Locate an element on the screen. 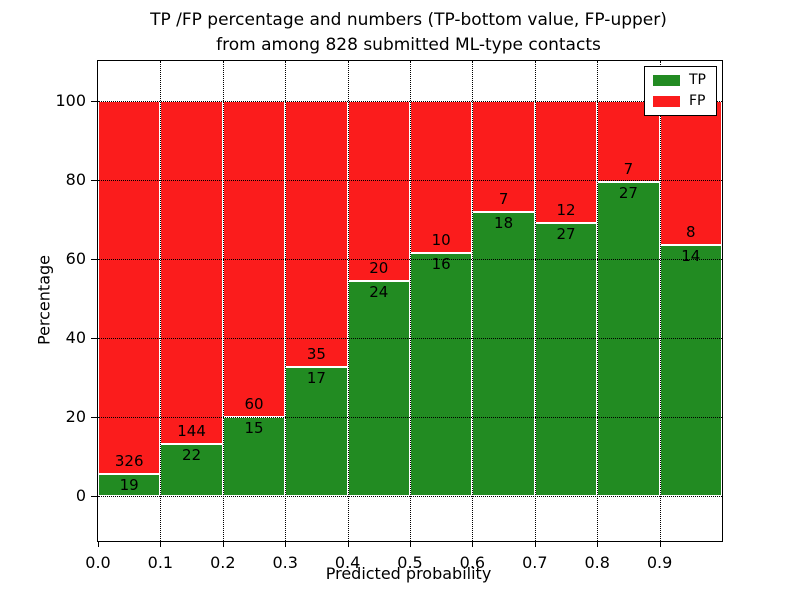 Image resolution: width=800 pixels, height=600 pixels. bar-value-fp: 326 is located at coordinates (129, 461).